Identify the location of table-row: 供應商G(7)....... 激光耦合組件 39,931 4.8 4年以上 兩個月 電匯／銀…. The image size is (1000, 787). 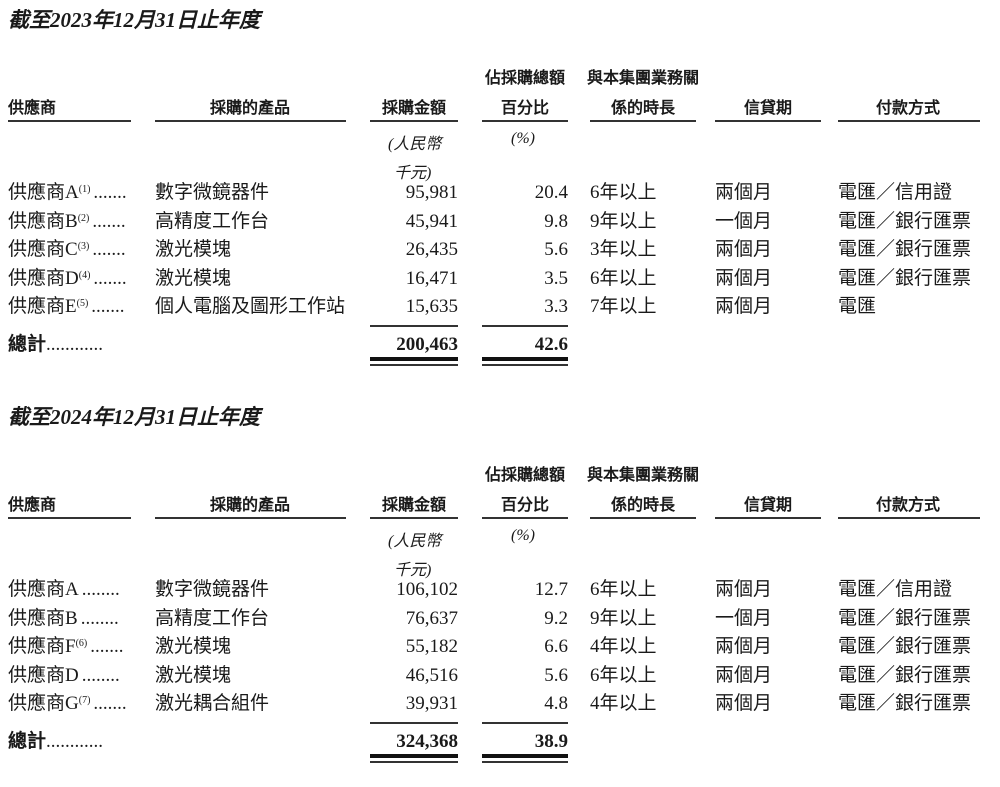
(500, 705).